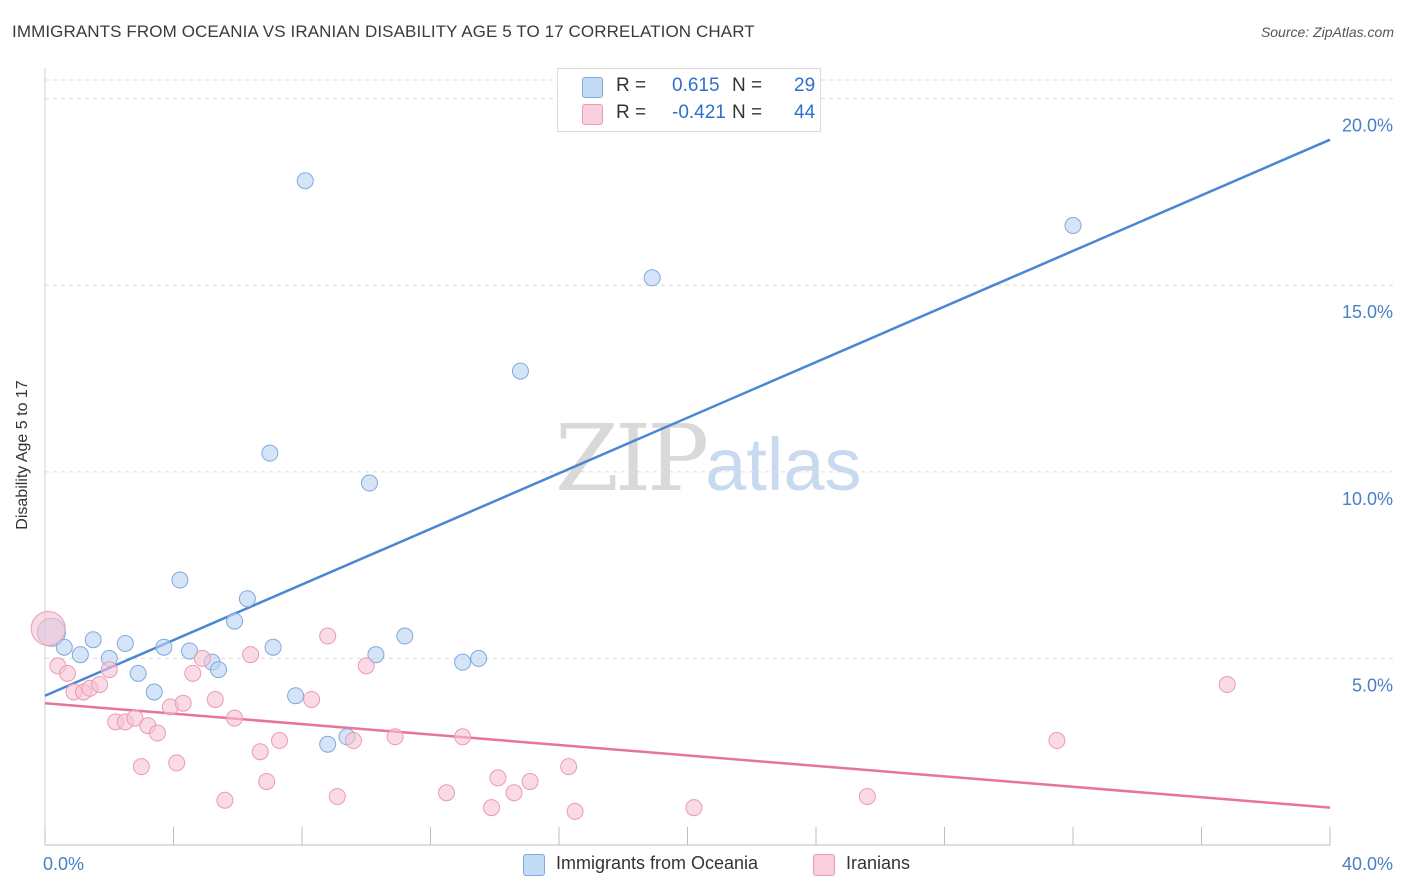  Describe the element at coordinates (708, 458) in the screenshot. I see `watermark: ZIPatlas` at that location.